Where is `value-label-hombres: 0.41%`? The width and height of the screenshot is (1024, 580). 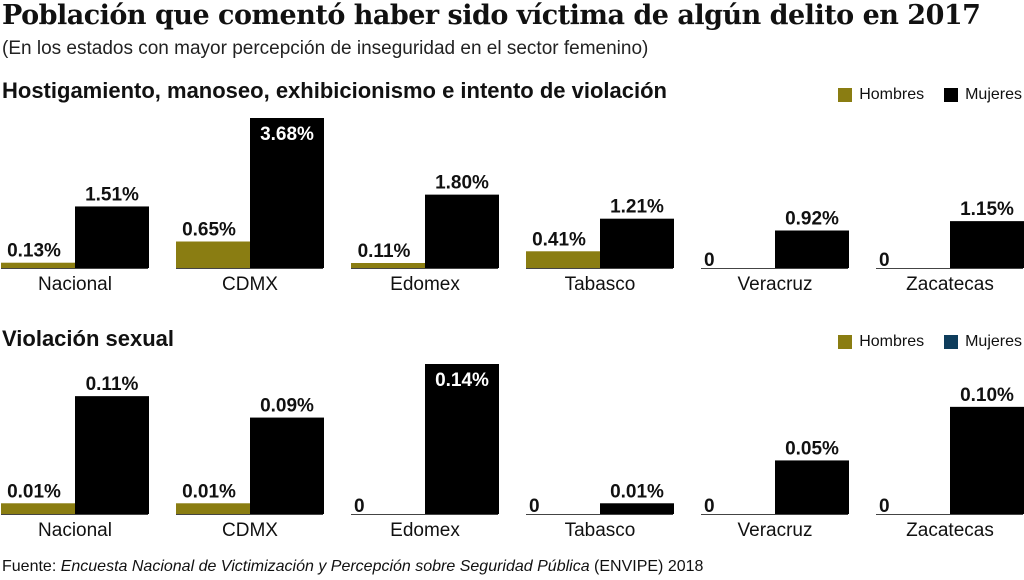
value-label-hombres: 0.41% is located at coordinates (559, 239).